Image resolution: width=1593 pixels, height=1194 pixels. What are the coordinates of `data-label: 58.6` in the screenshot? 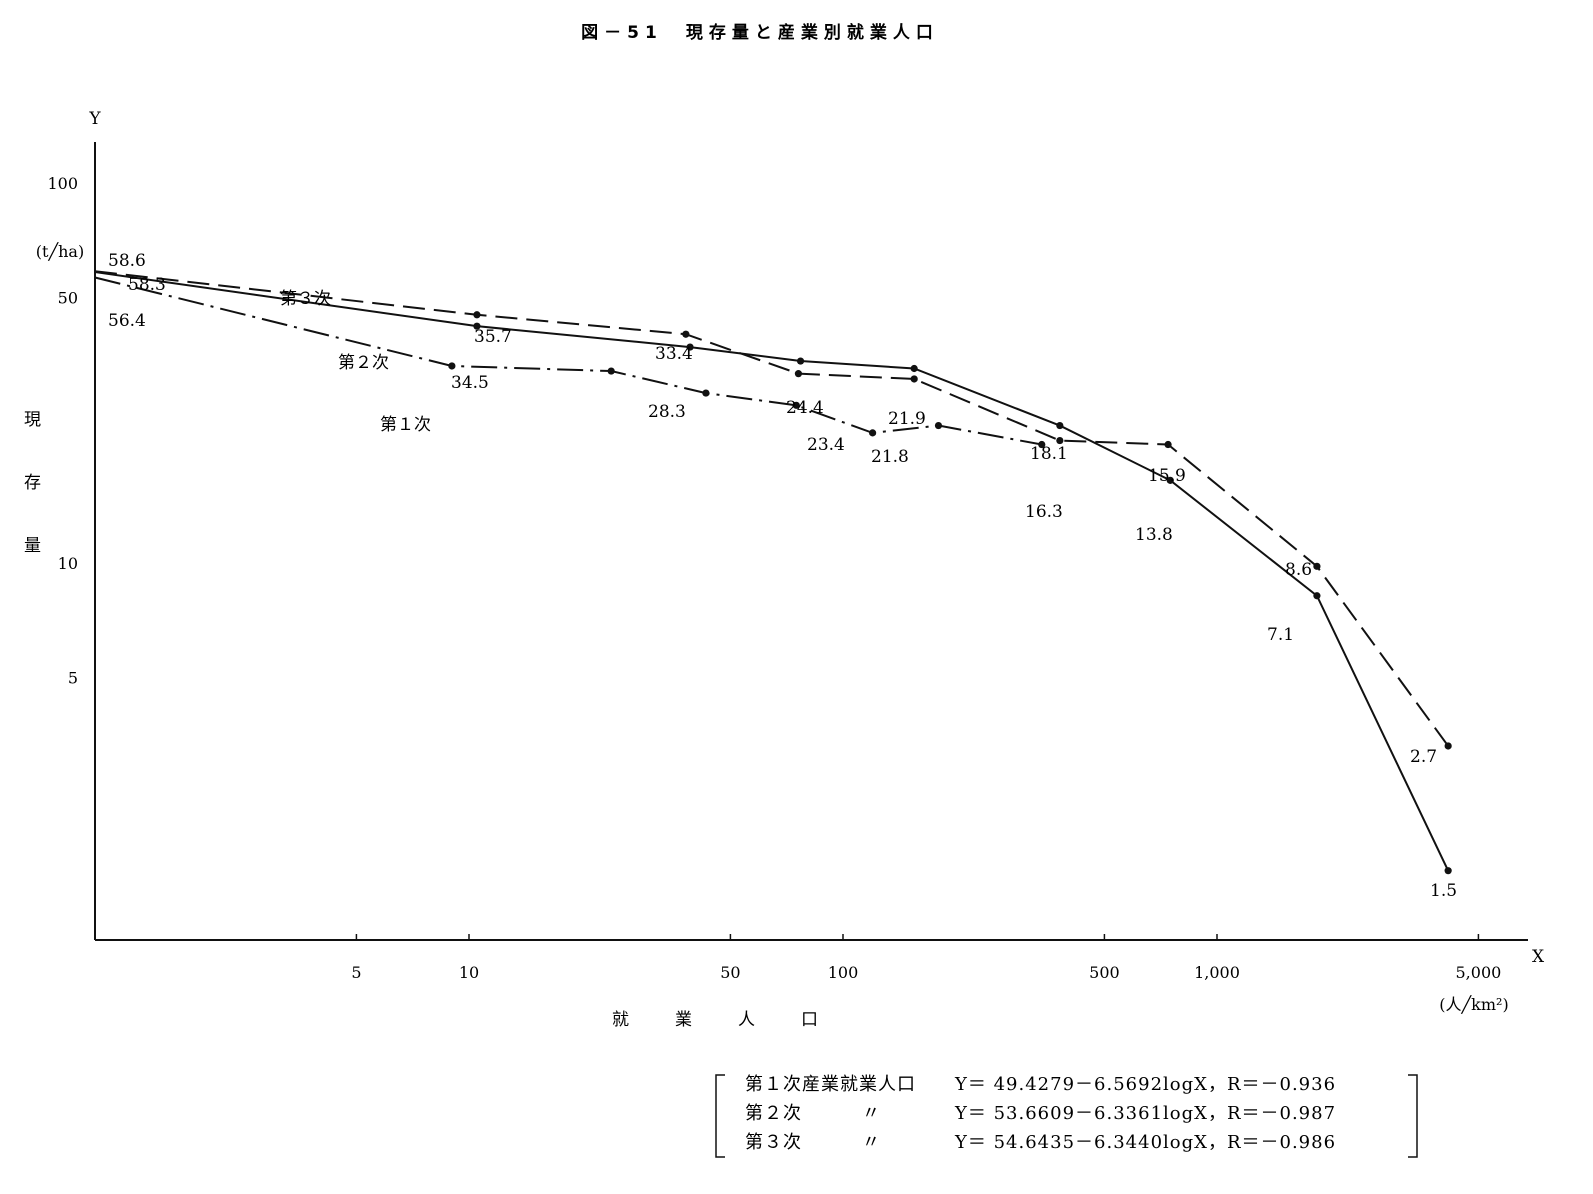 It's located at (127, 261).